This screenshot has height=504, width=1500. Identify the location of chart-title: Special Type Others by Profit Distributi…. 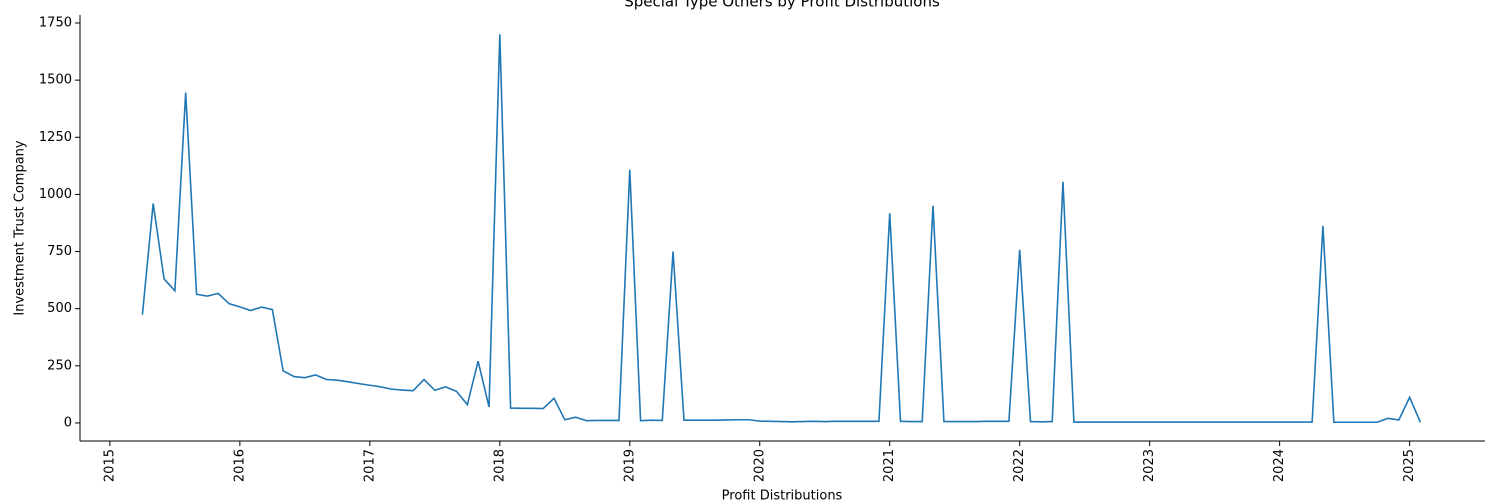
(782, 5).